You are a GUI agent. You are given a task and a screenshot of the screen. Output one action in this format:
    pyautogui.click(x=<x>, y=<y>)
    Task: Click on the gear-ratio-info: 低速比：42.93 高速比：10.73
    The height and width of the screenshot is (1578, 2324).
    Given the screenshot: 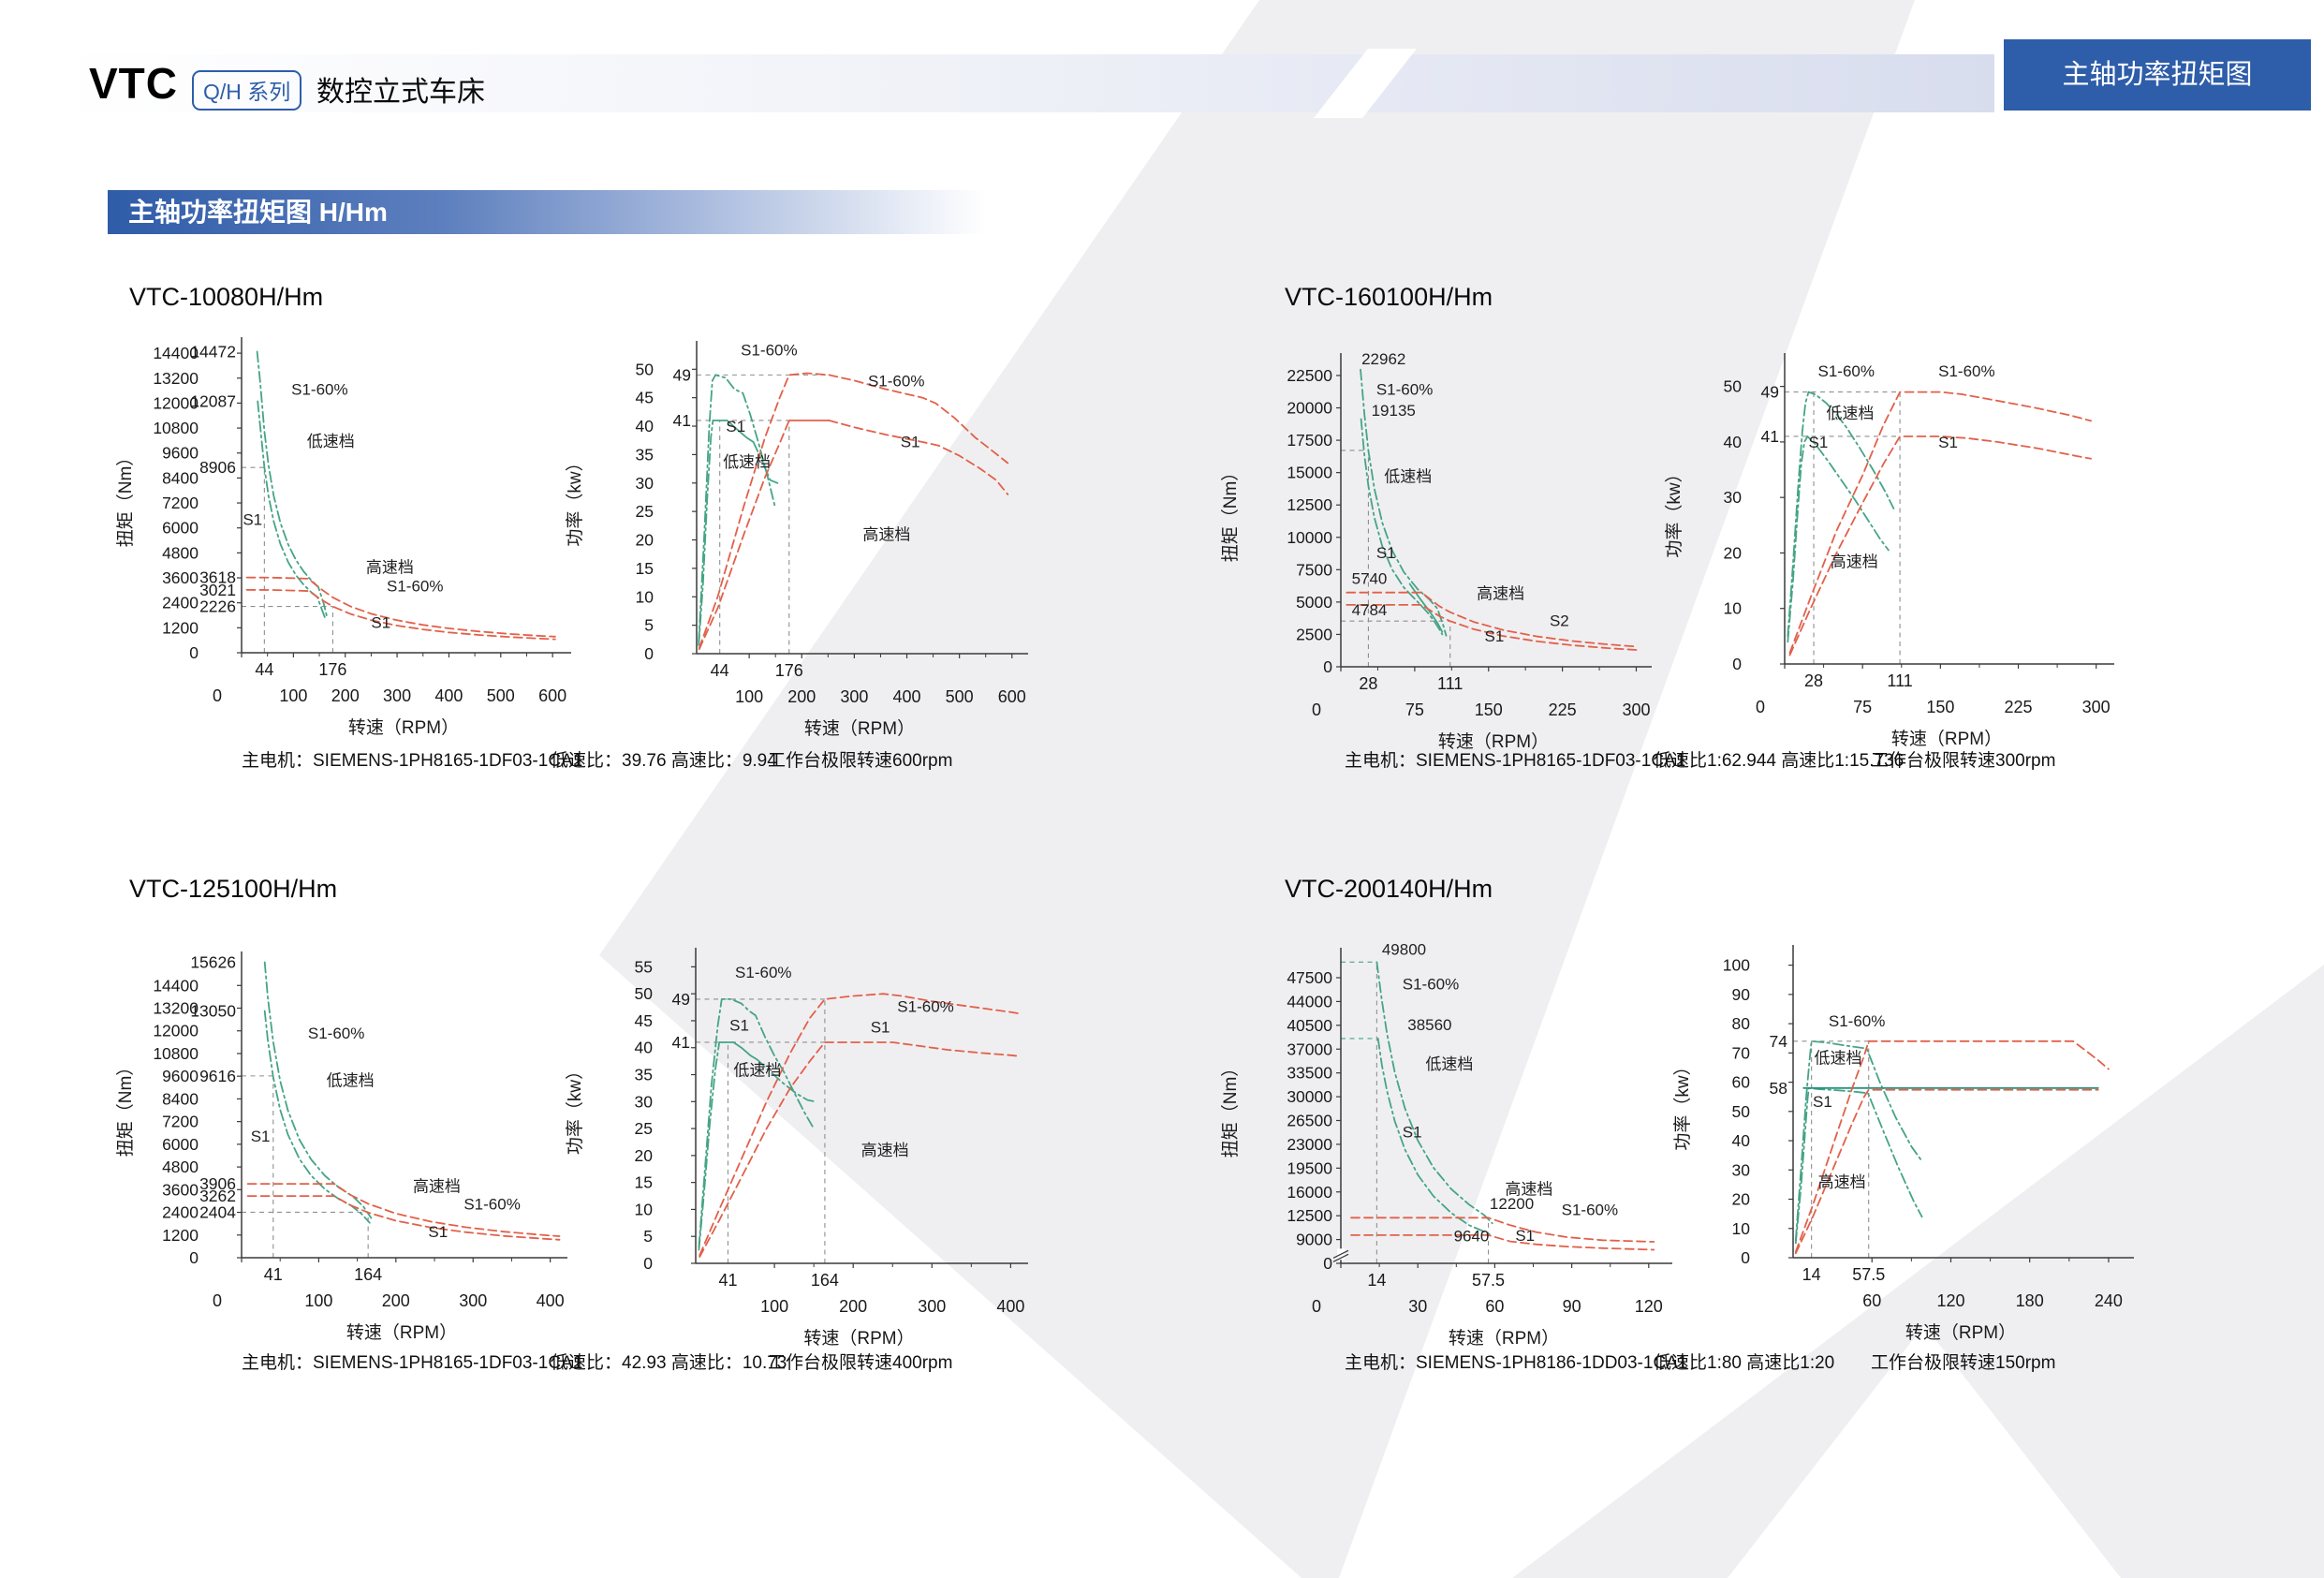 What is the action you would take?
    pyautogui.click(x=669, y=1363)
    